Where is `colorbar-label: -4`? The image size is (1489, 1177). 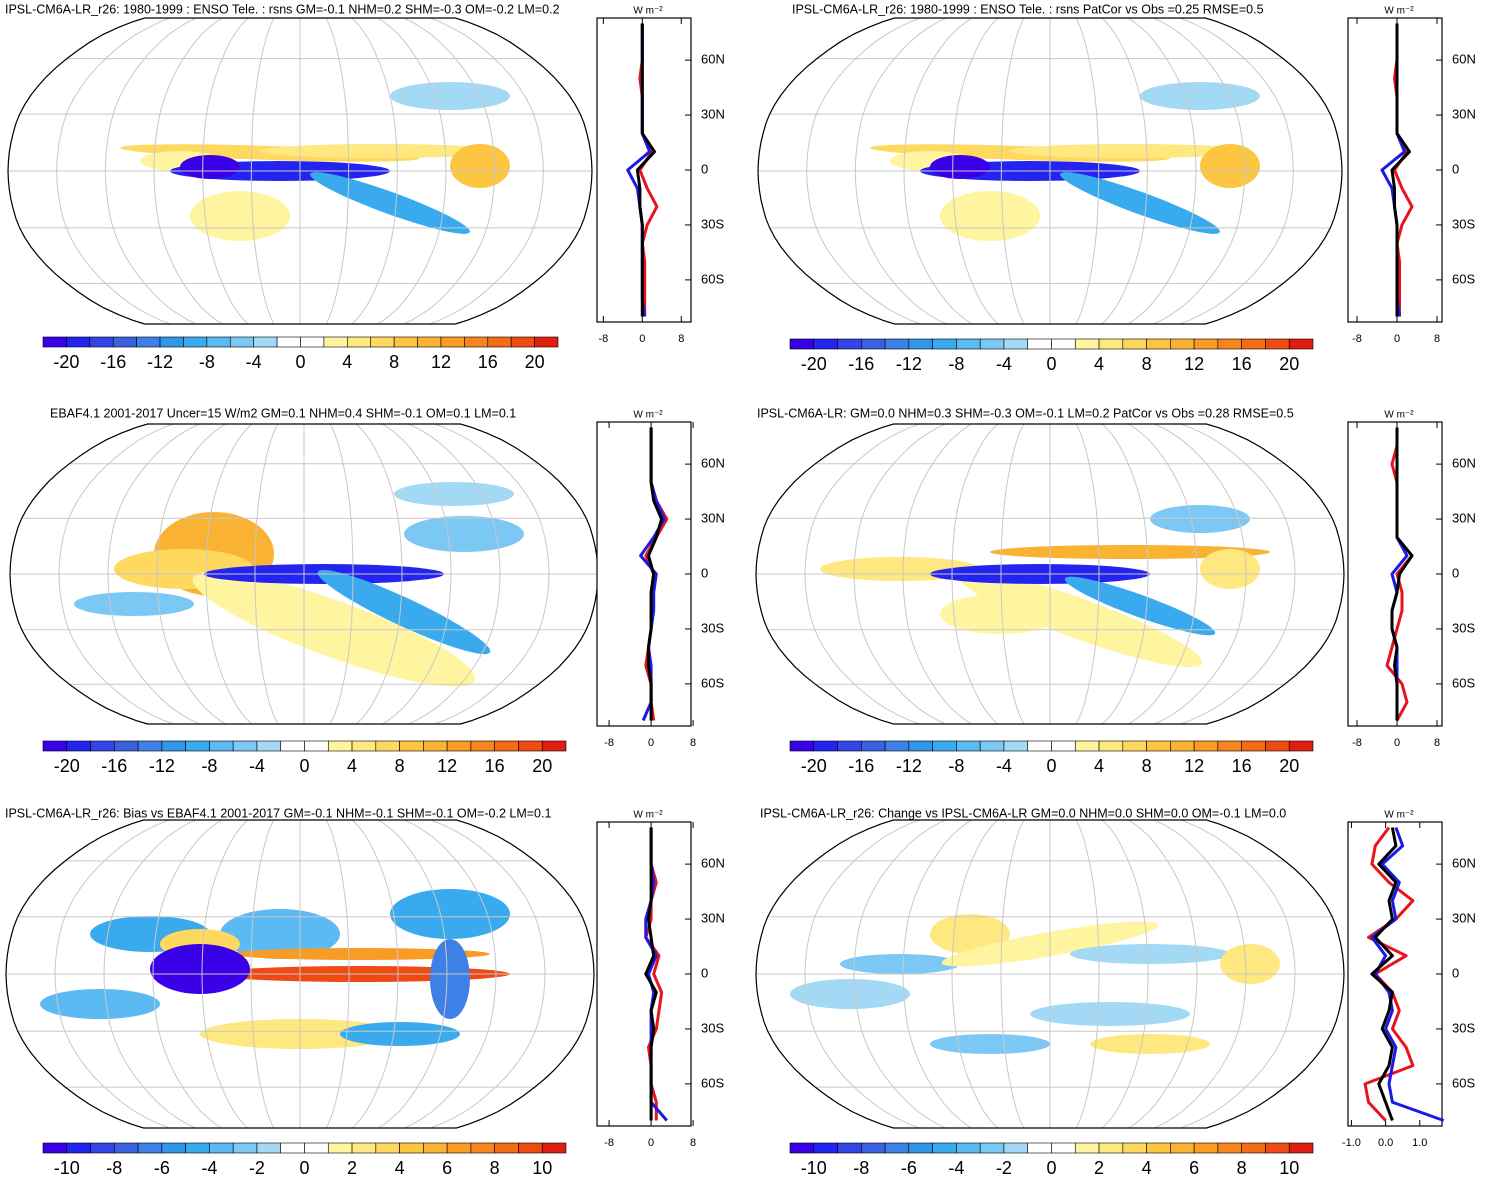 colorbar-label: -4 is located at coordinates (1004, 766).